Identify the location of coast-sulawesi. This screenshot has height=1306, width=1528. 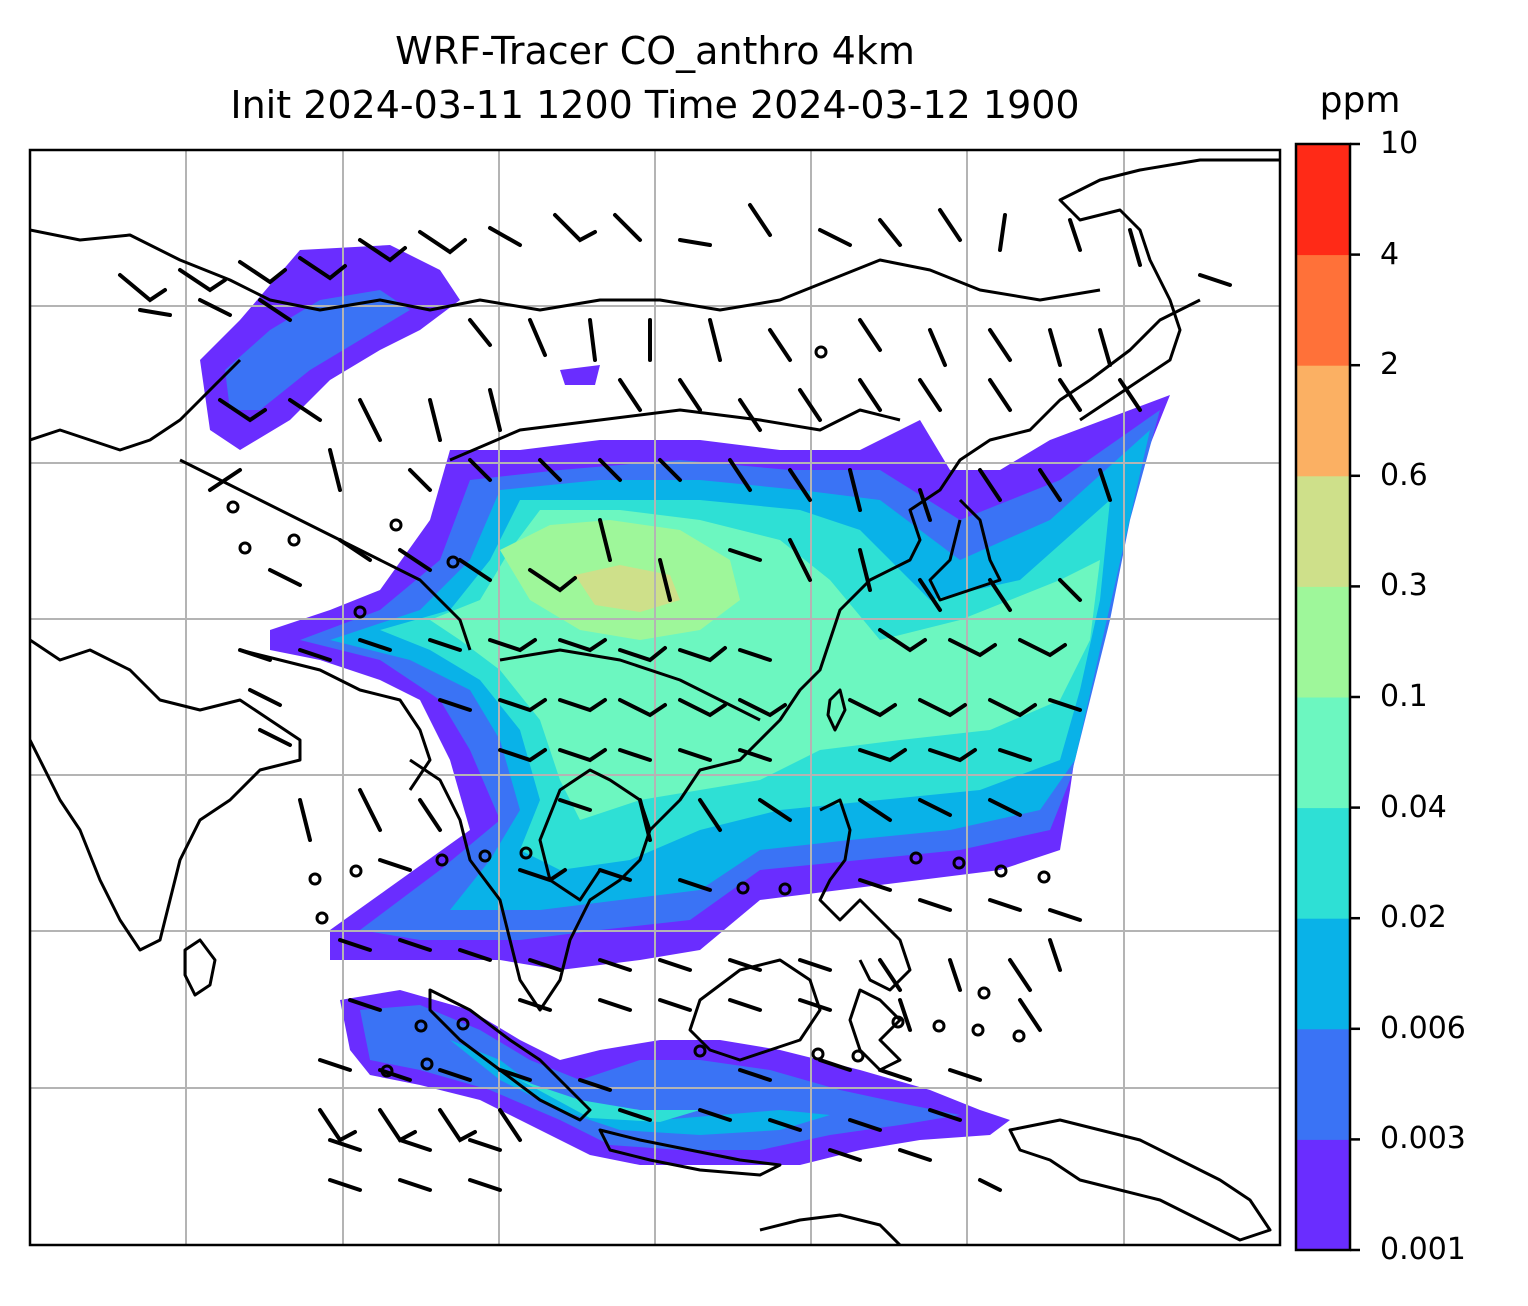
(875, 1030).